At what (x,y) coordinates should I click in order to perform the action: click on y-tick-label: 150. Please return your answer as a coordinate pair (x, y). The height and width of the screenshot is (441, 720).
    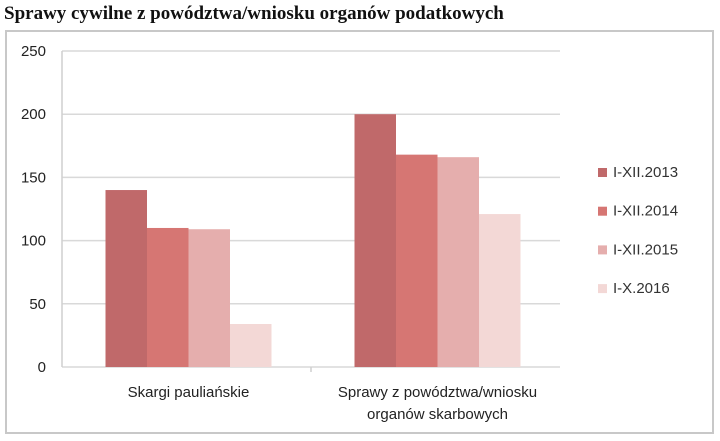
    Looking at the image, I should click on (33, 177).